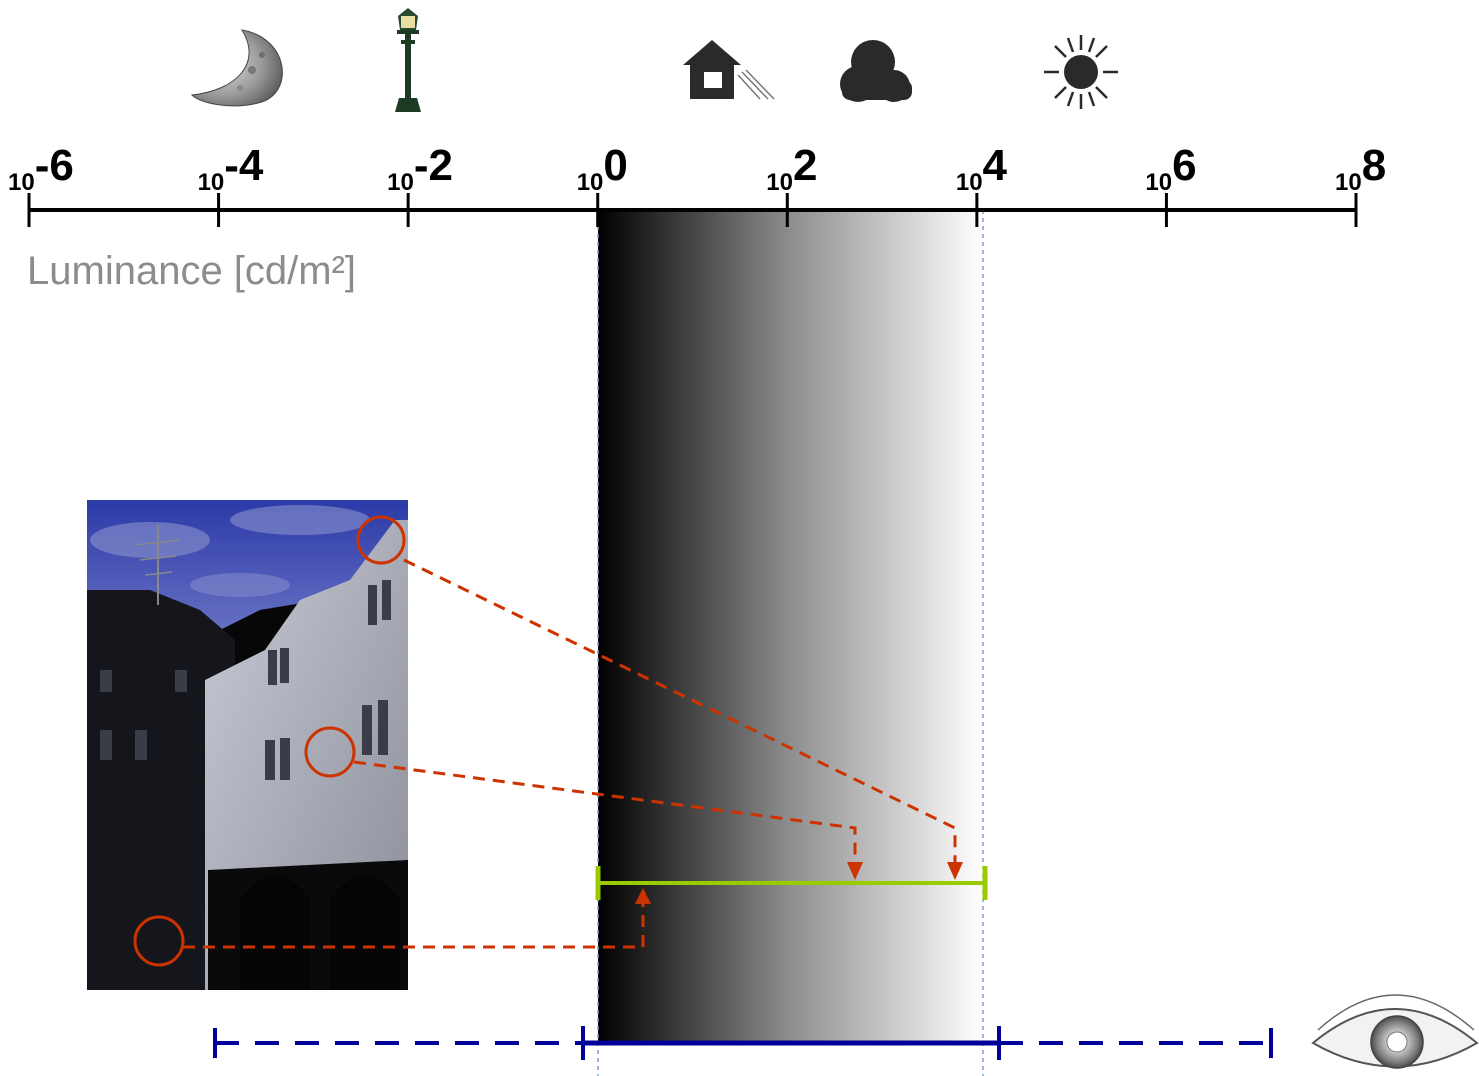  What do you see at coordinates (381, 540) in the screenshot?
I see `sample-circle-bright` at bounding box center [381, 540].